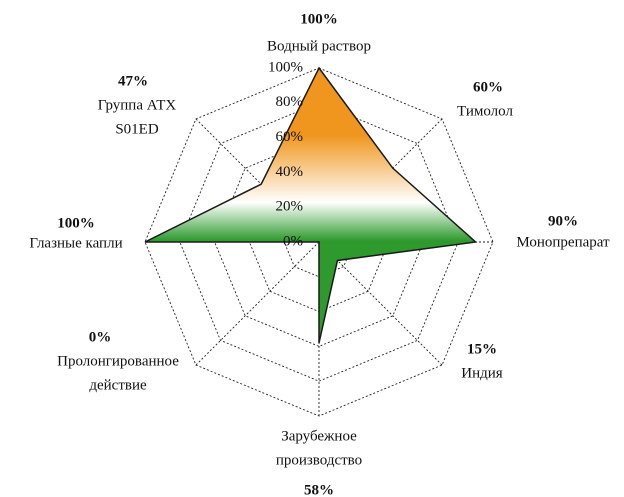 The height and width of the screenshot is (497, 624). Describe the element at coordinates (137, 129) in the screenshot. I see `category-label: S01ED` at that location.